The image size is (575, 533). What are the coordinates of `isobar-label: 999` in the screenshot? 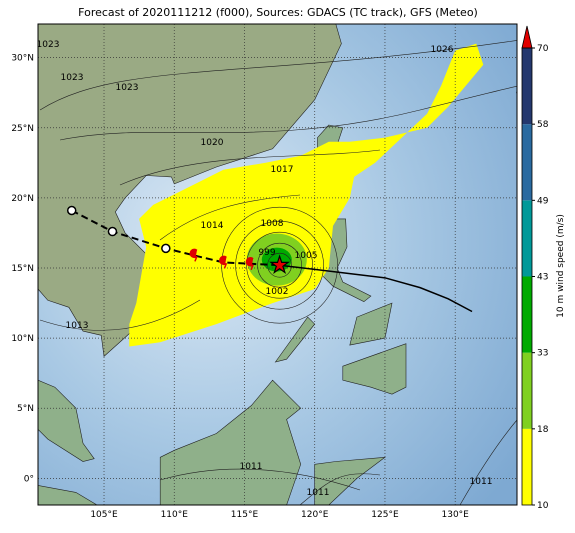 It's located at (266, 253).